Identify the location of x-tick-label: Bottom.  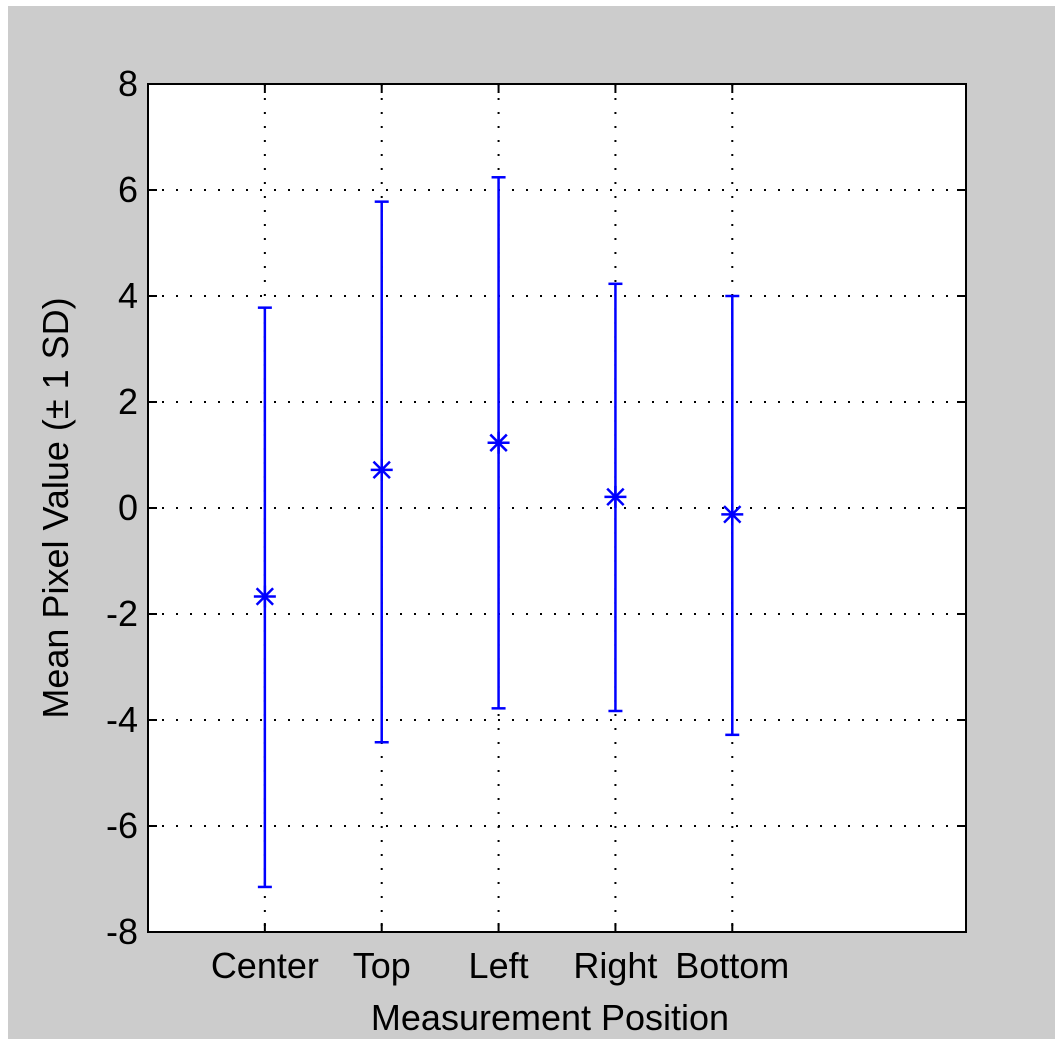
(732, 965).